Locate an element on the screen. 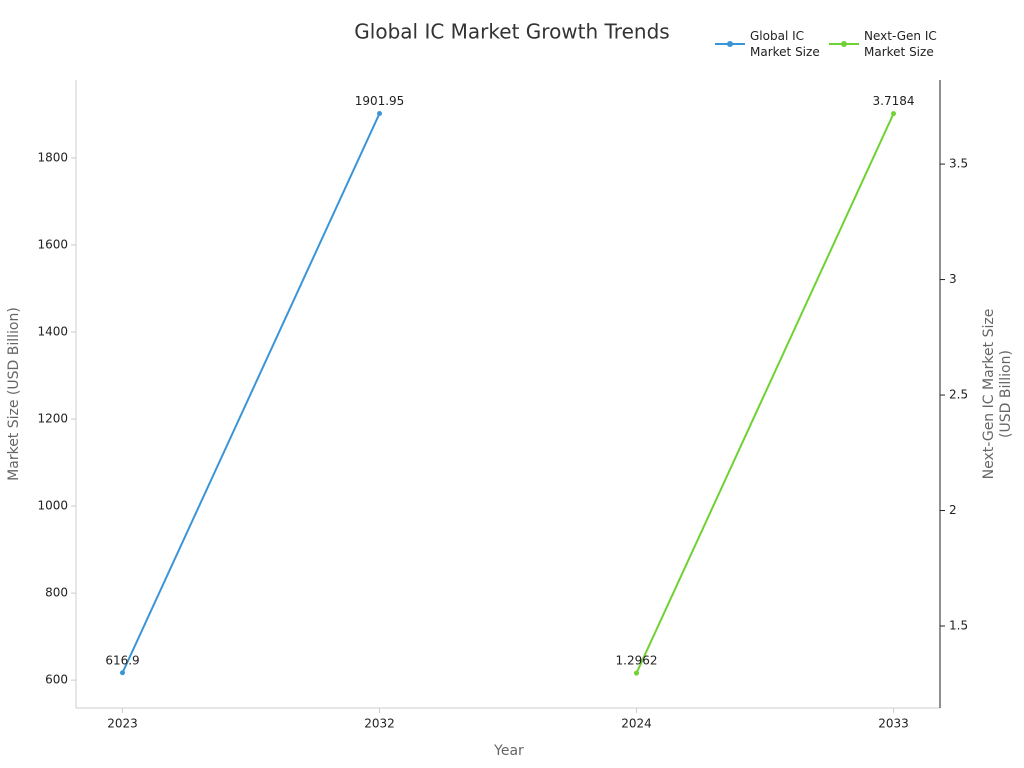 Image resolution: width=1024 pixels, height=768 pixels. y2-tick-label: 1.5 is located at coordinates (958, 626).